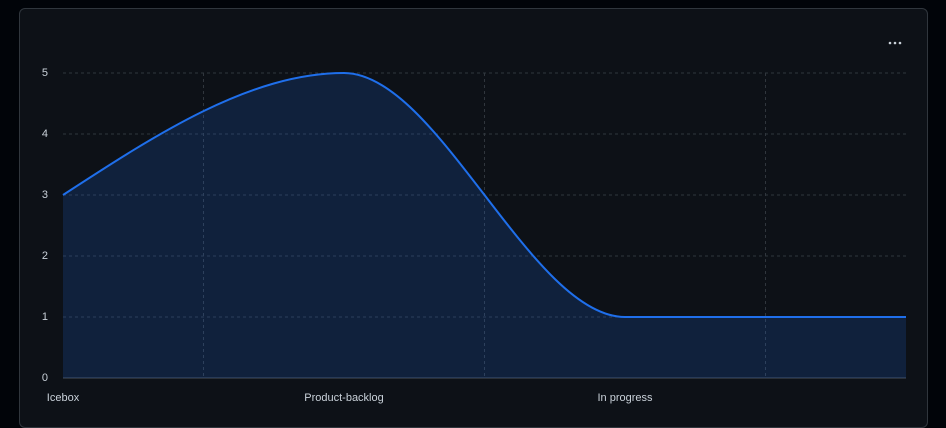  Describe the element at coordinates (45, 195) in the screenshot. I see `y-tick-label: 3` at that location.